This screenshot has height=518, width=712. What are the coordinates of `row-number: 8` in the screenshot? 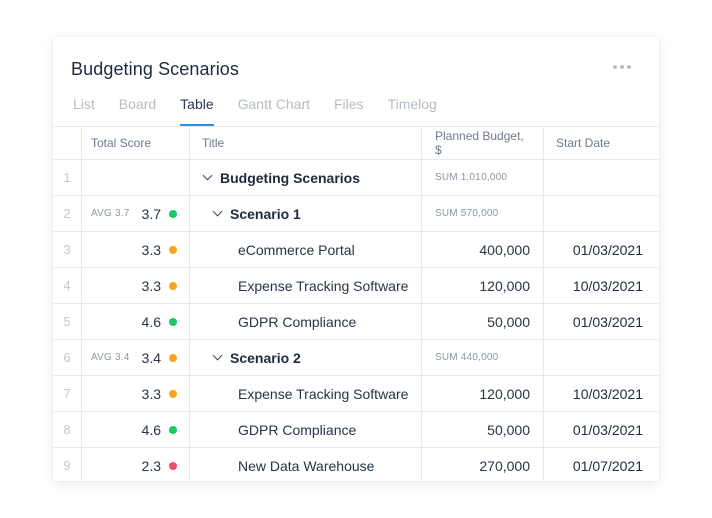 It's located at (67, 429).